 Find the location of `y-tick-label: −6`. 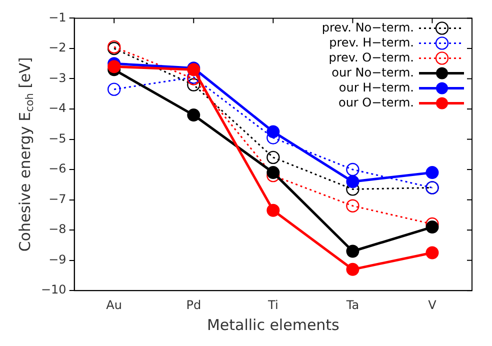

y-tick-label: −6 is located at coordinates (57, 169).